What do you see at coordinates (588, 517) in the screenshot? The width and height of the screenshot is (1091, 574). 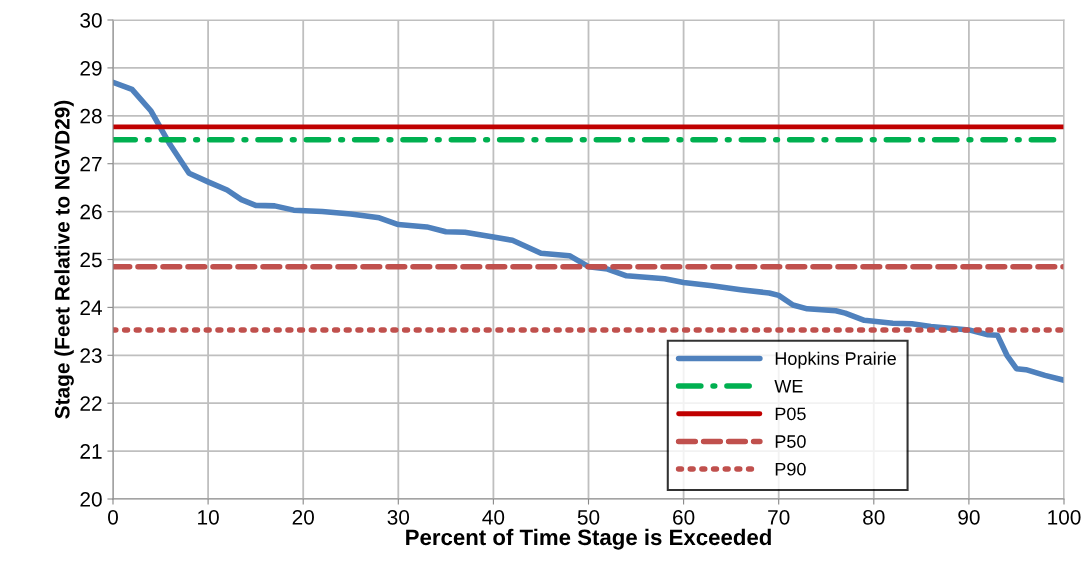 I see `x-tick-label: 50` at bounding box center [588, 517].